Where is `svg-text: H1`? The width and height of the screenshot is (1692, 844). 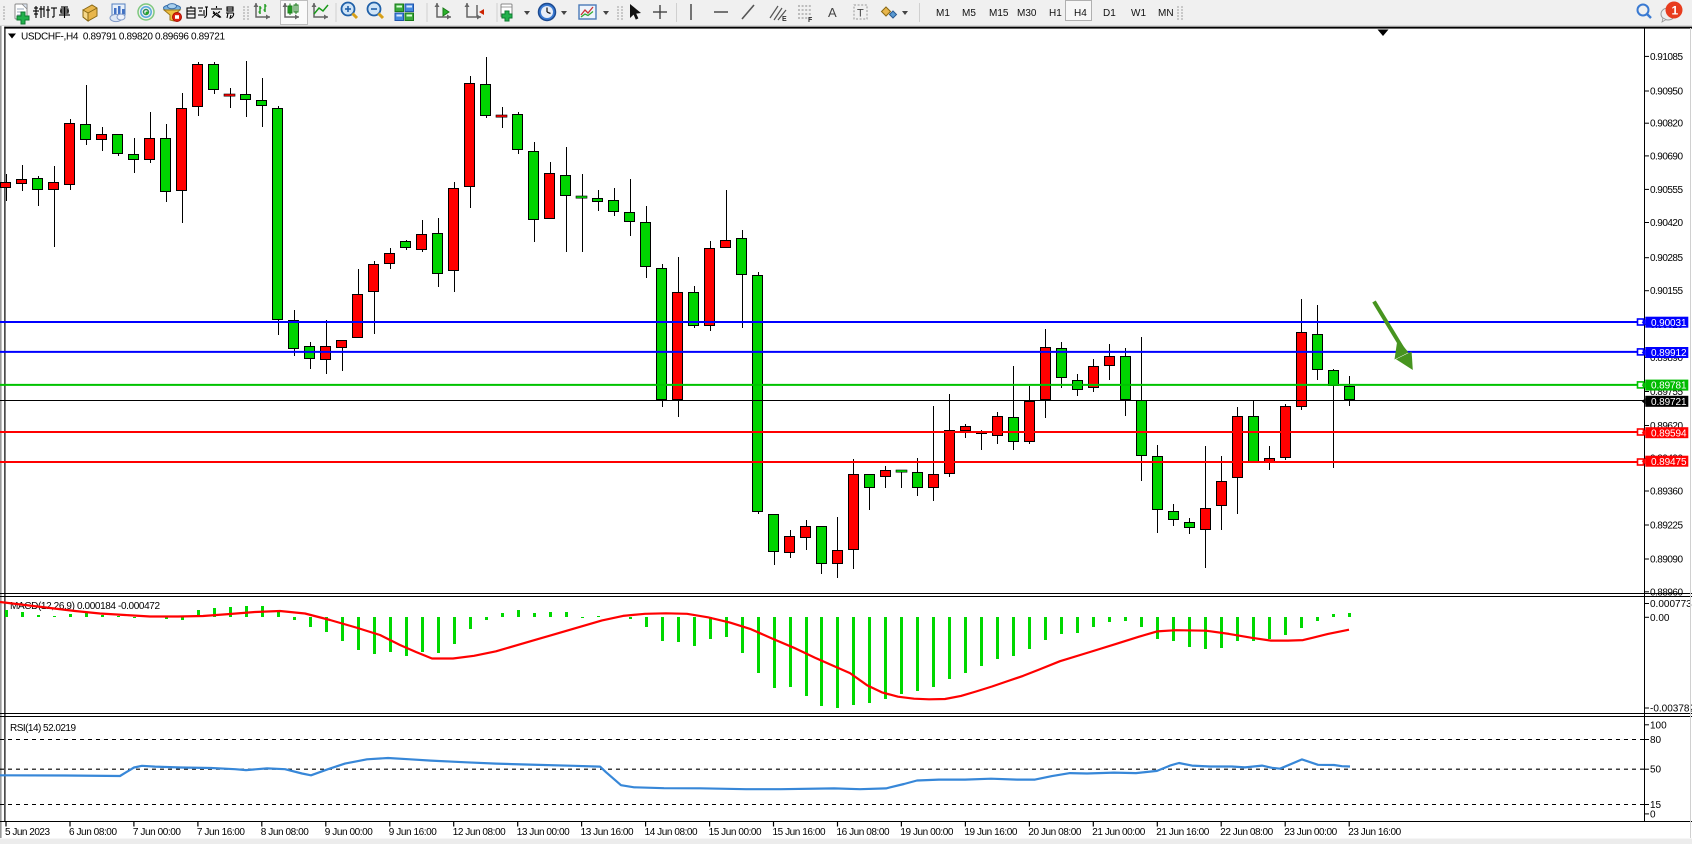 svg-text: H1 is located at coordinates (1055, 13).